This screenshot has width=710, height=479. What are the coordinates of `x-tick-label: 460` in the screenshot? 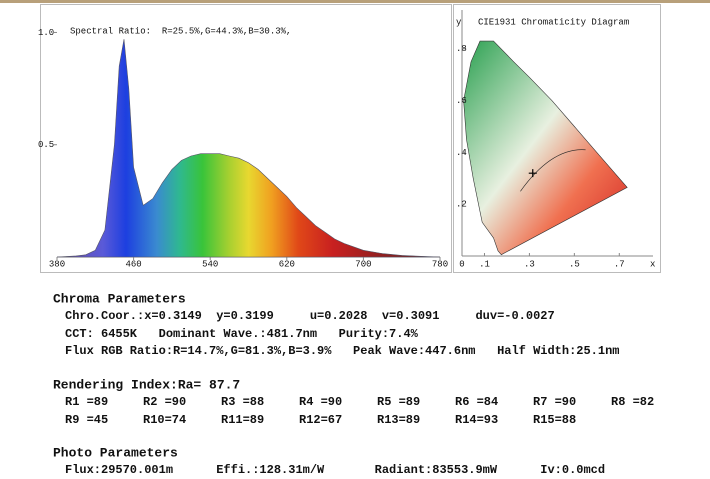 It's located at (133, 264).